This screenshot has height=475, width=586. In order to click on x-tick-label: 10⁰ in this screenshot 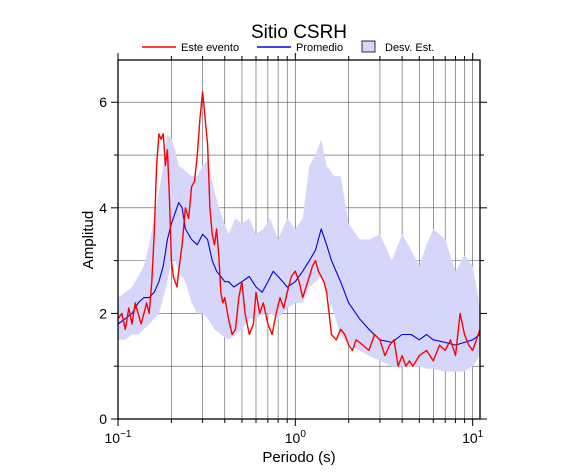, I will do `click(296, 437)`.